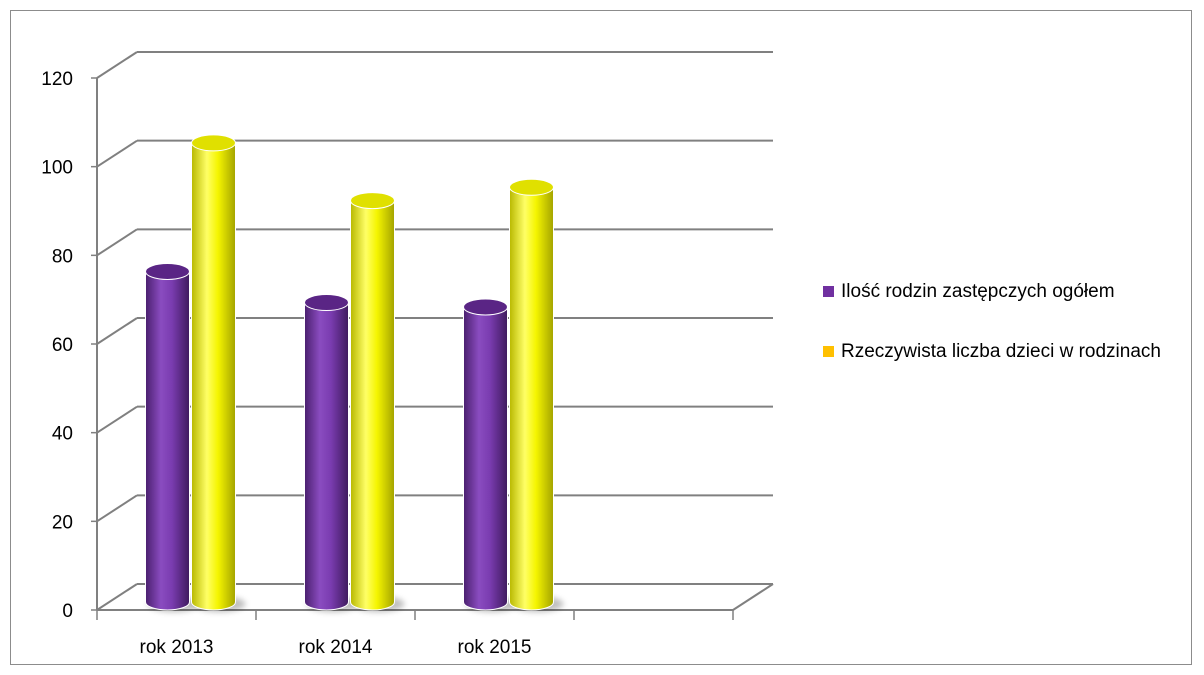 Image resolution: width=1204 pixels, height=675 pixels. What do you see at coordinates (67, 611) in the screenshot?
I see `y-tick-label: 0` at bounding box center [67, 611].